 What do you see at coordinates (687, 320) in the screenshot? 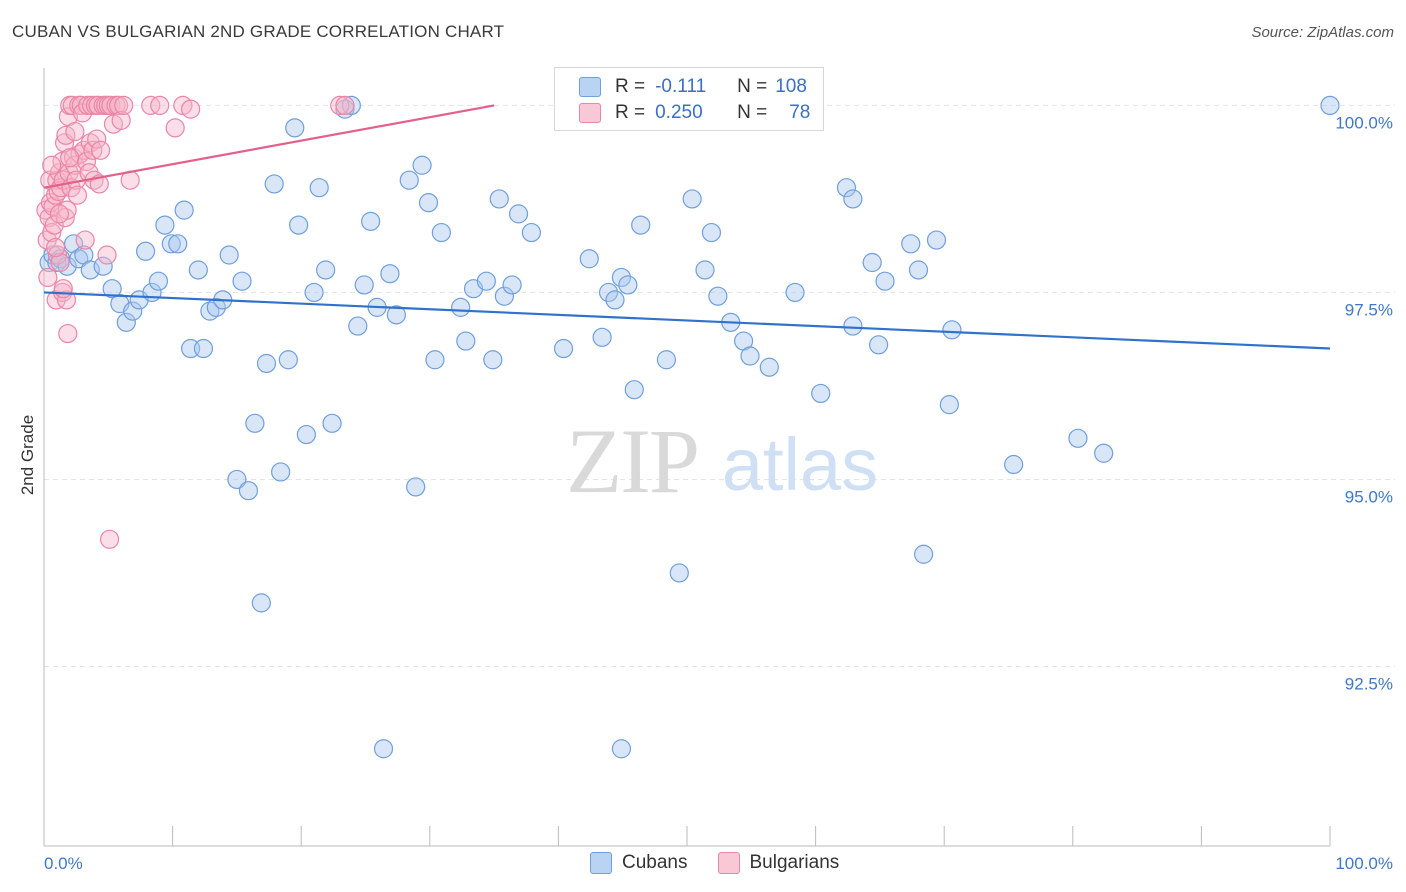
I see `cuban-trend-line` at bounding box center [687, 320].